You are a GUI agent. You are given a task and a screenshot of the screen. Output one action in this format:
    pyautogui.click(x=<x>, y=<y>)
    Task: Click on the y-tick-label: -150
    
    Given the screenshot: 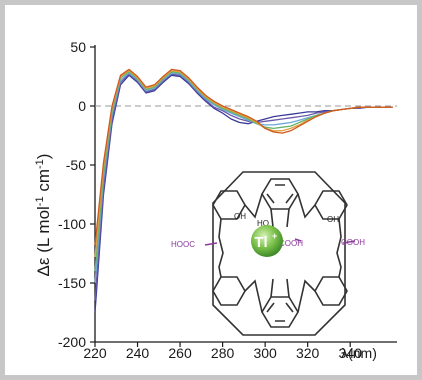 What is the action you would take?
    pyautogui.click(x=72, y=283)
    